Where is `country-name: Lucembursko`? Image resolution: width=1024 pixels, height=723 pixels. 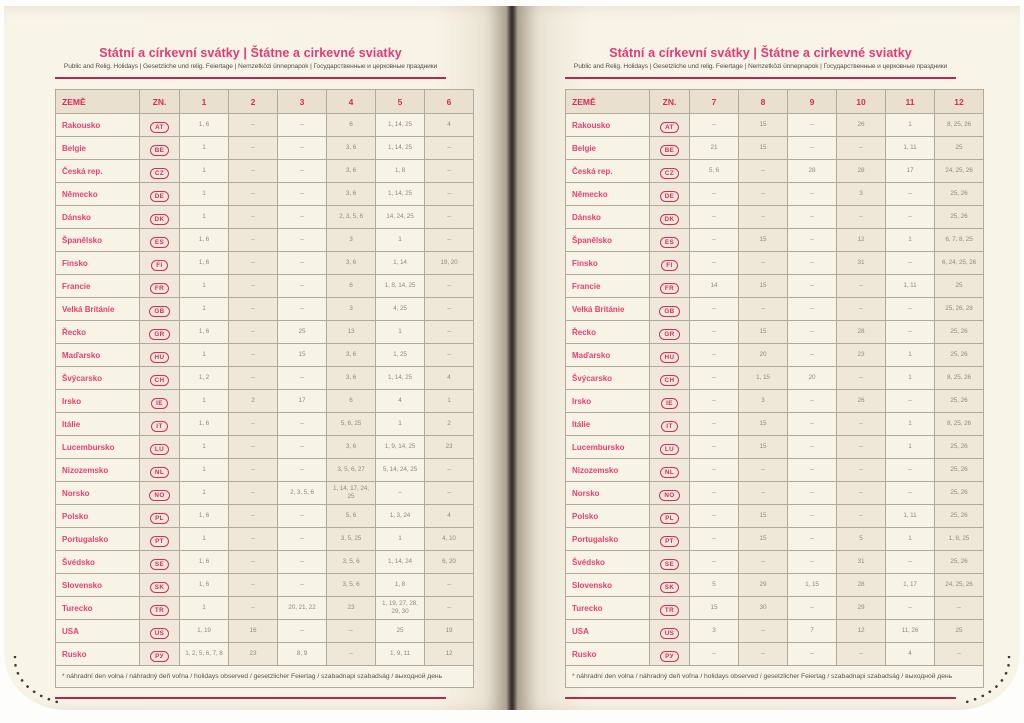
country-name: Lucembursko is located at coordinates (607, 447).